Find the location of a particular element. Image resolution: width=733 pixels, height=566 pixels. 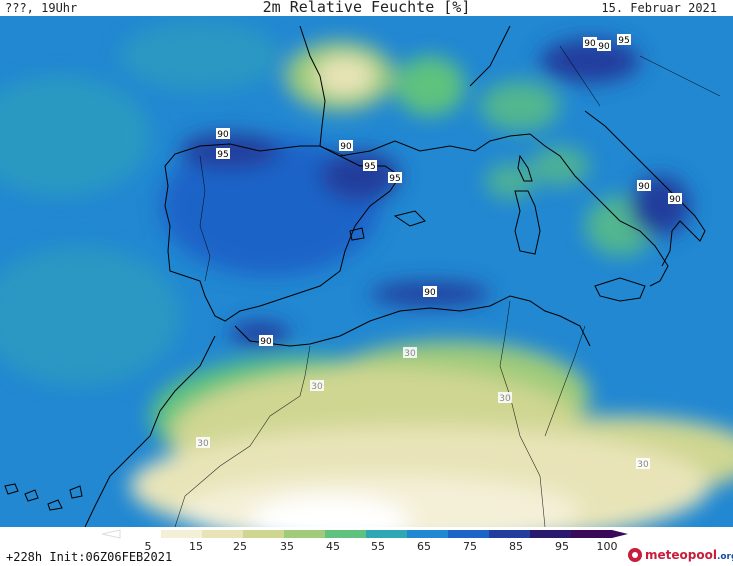

colorbar-low-arrow is located at coordinates (111, 534).